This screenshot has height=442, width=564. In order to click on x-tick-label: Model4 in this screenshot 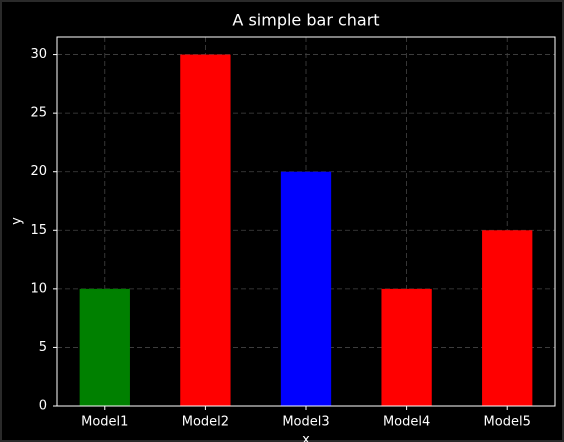, I will do `click(406, 422)`.